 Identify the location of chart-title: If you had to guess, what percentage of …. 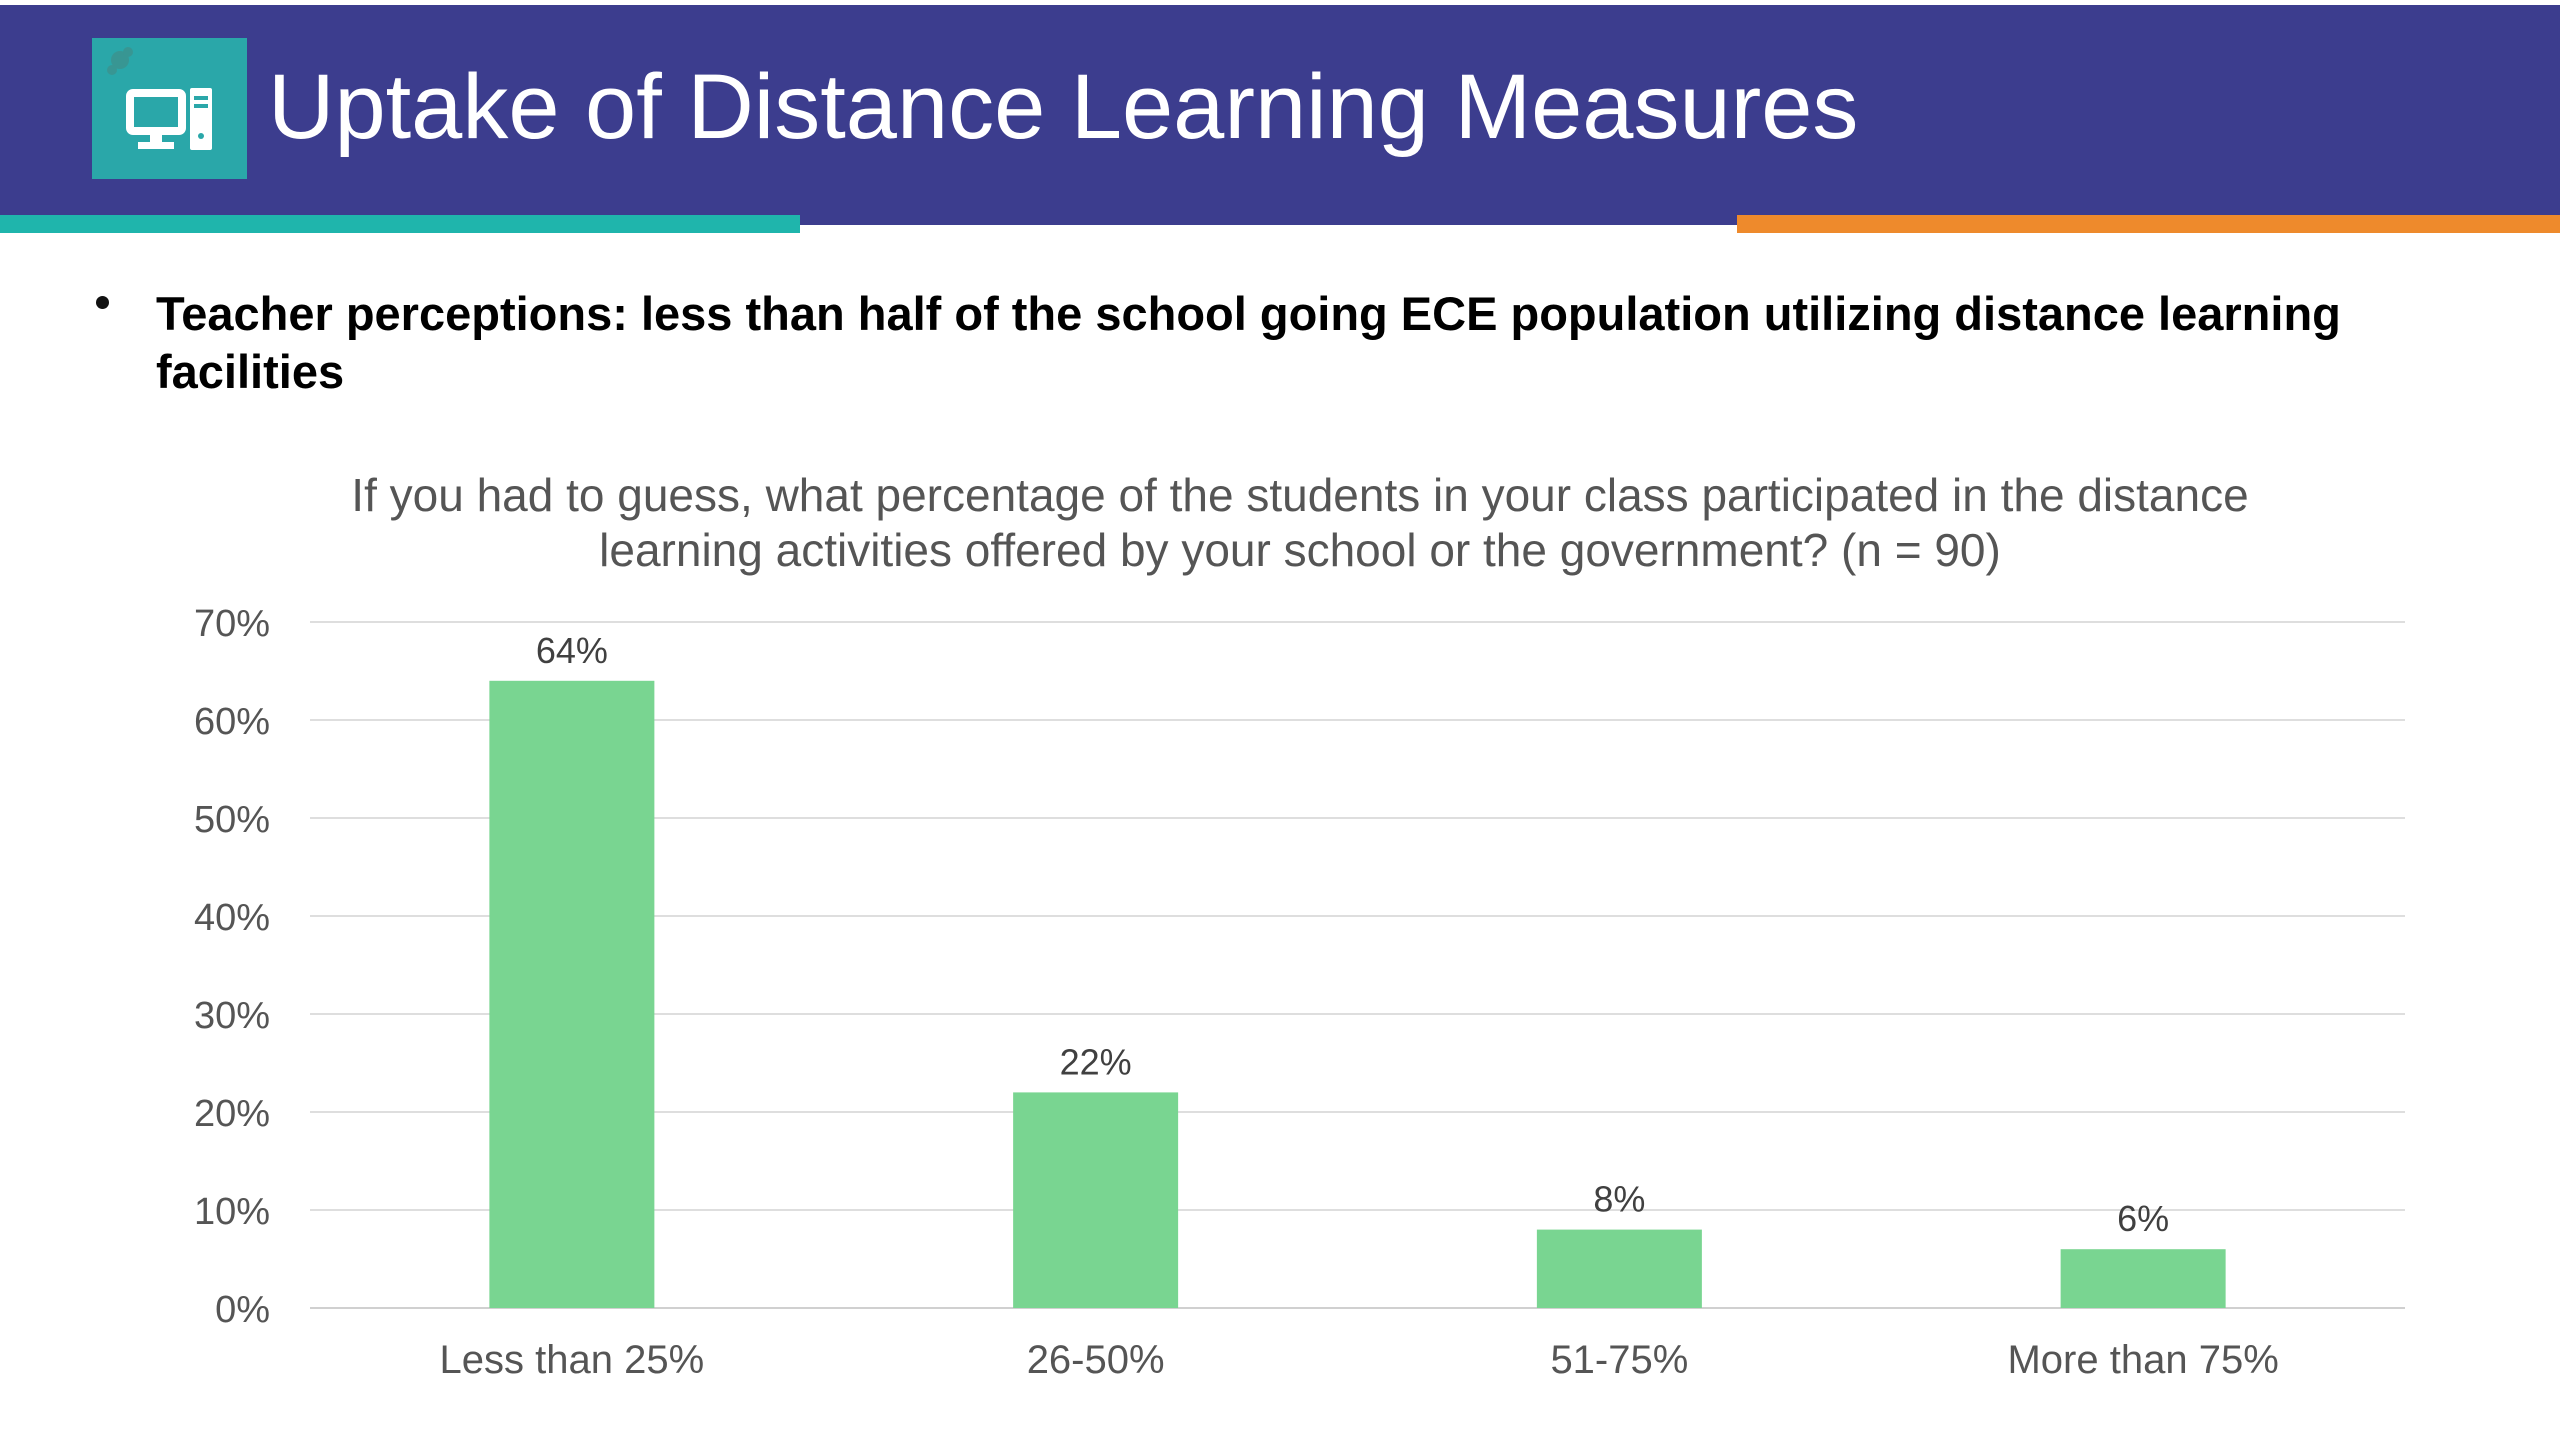
(1300, 522).